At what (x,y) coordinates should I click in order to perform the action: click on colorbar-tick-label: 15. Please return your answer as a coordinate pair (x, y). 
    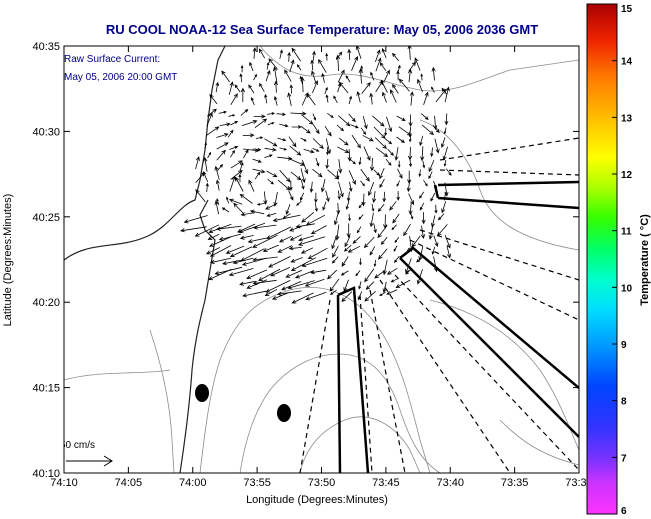
    Looking at the image, I should click on (627, 9).